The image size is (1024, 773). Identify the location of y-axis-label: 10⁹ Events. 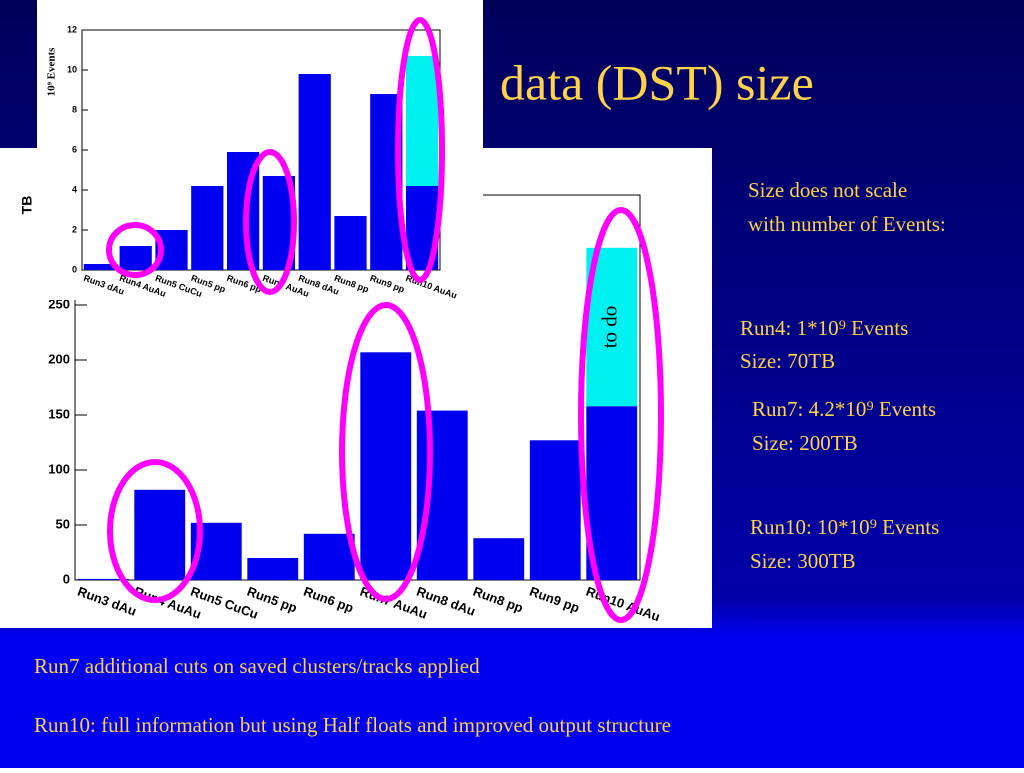
(52, 72).